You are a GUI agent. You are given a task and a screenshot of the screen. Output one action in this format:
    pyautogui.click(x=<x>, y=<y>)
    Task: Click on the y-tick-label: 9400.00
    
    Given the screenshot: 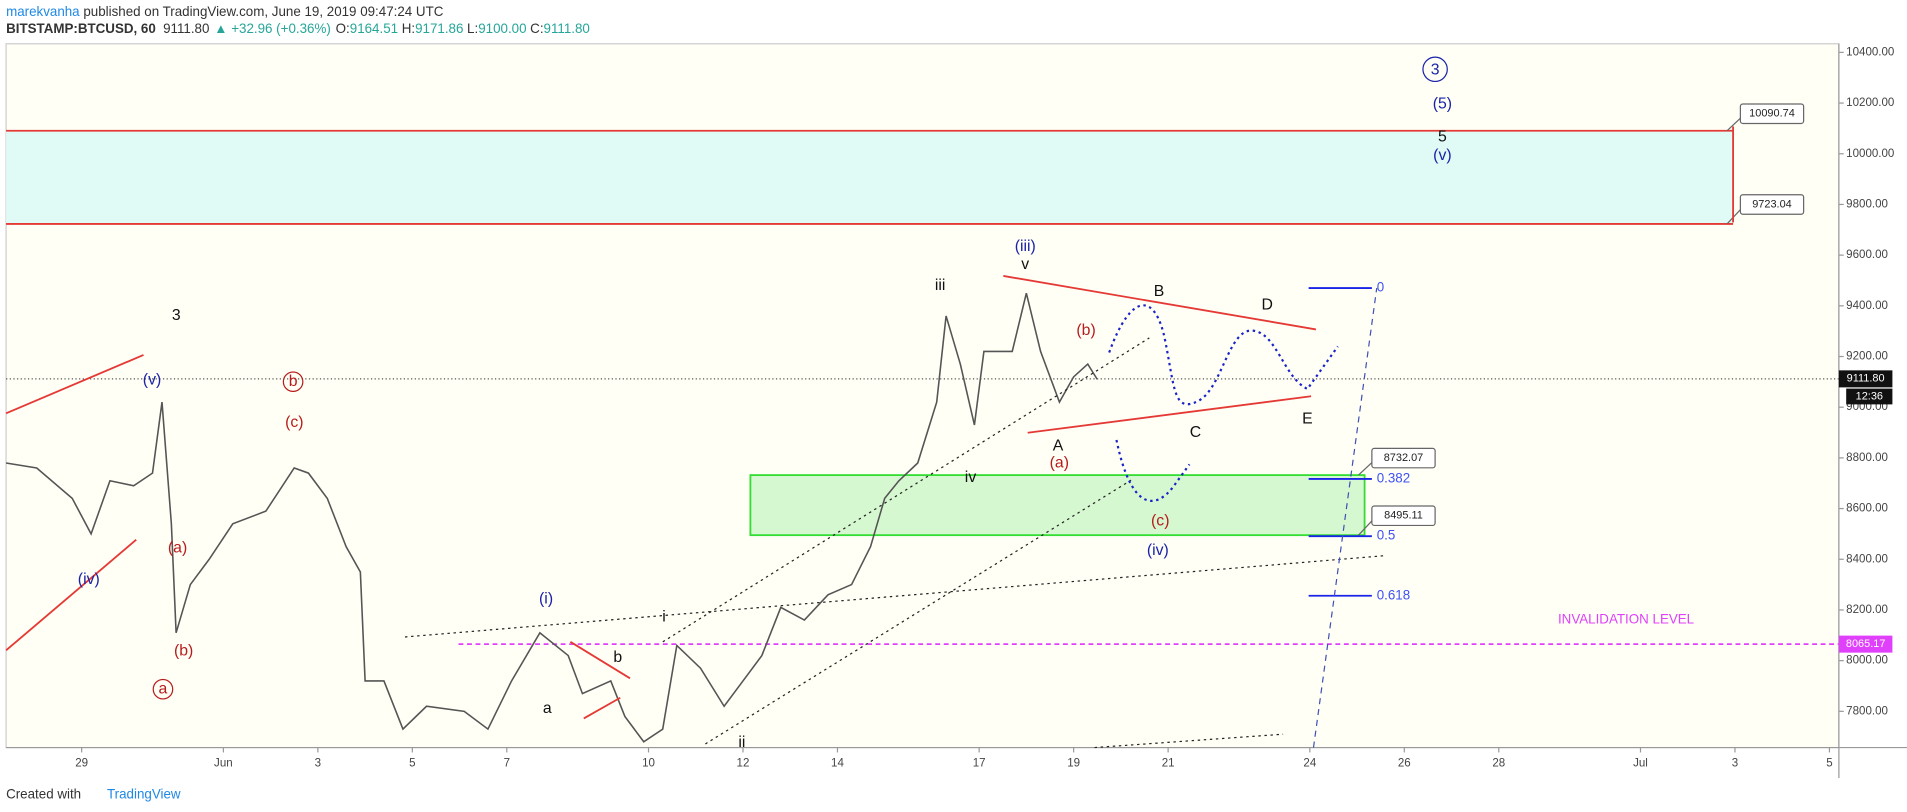 What is the action you would take?
    pyautogui.click(x=1867, y=306)
    